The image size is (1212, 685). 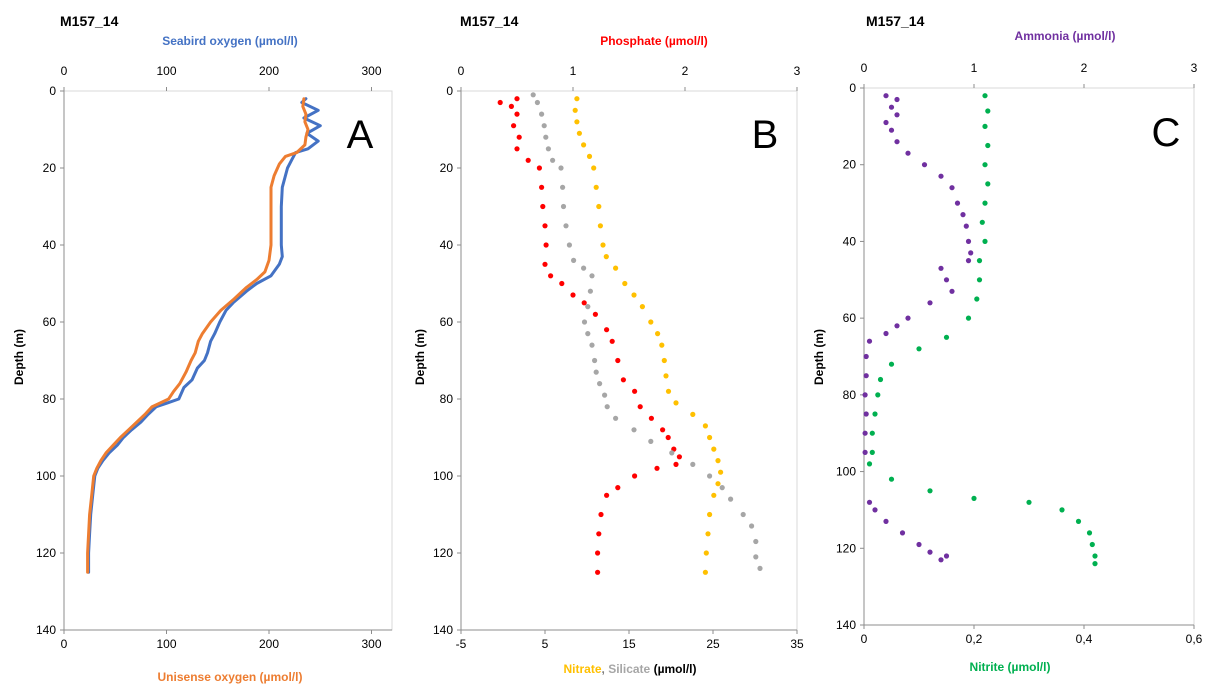 I want to click on bottom-tick-label: 300, so click(x=371, y=644).